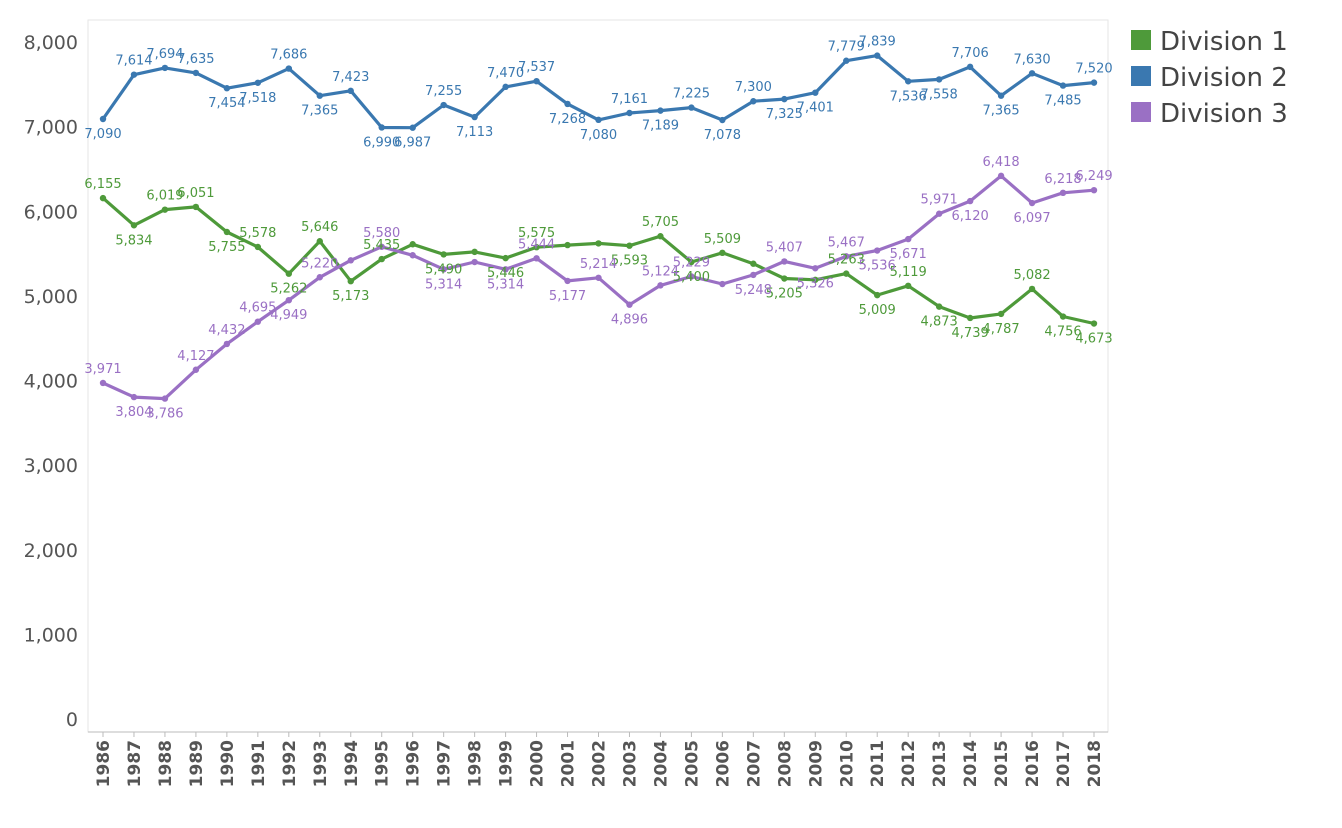 The height and width of the screenshot is (828, 1342). What do you see at coordinates (908, 272) in the screenshot?
I see `data-label: 5,119` at bounding box center [908, 272].